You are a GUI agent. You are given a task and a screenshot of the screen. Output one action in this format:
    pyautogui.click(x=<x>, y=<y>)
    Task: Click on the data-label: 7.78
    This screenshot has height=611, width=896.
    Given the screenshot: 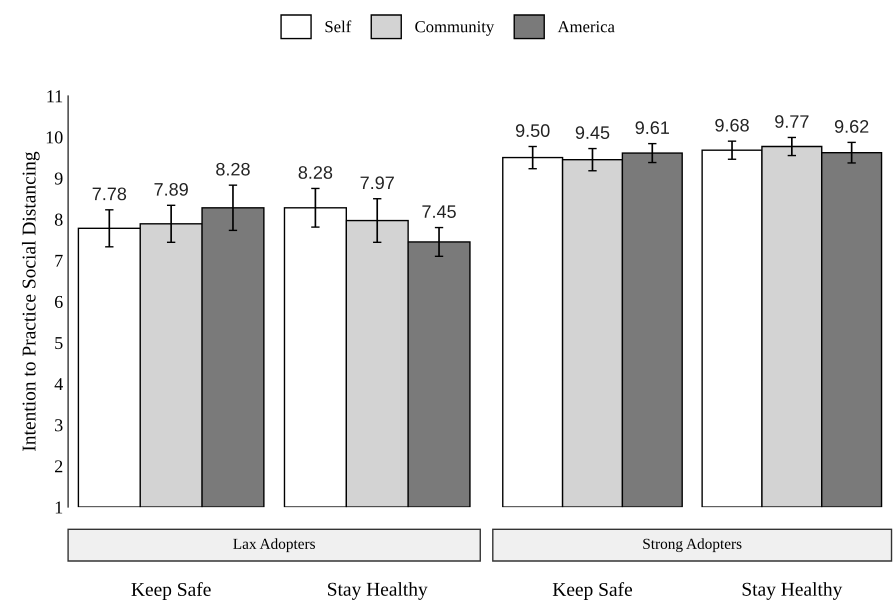 What is the action you would take?
    pyautogui.click(x=109, y=194)
    